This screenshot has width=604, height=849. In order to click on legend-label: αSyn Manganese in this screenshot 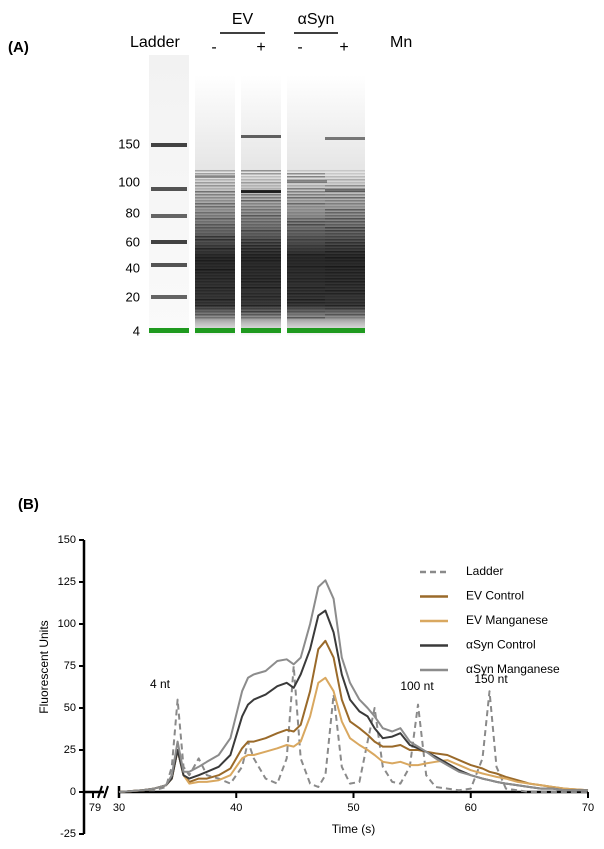, I will do `click(513, 669)`.